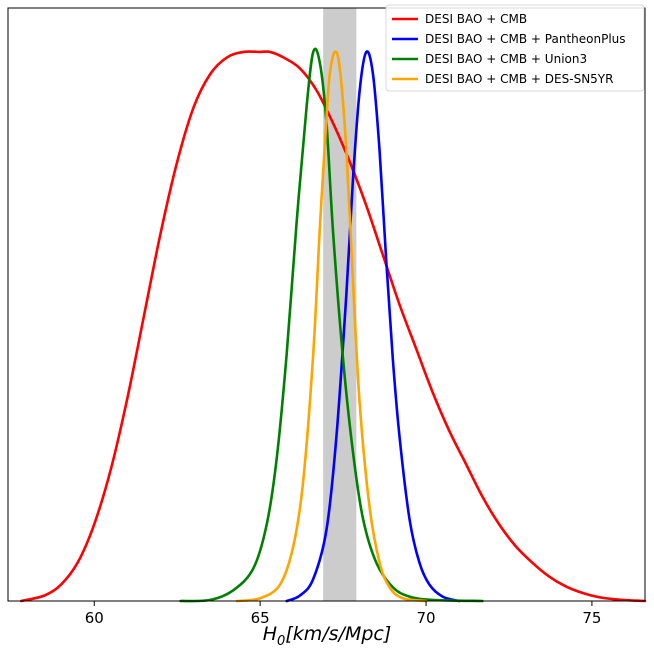  I want to click on planck-band-layer, so click(340, 304).